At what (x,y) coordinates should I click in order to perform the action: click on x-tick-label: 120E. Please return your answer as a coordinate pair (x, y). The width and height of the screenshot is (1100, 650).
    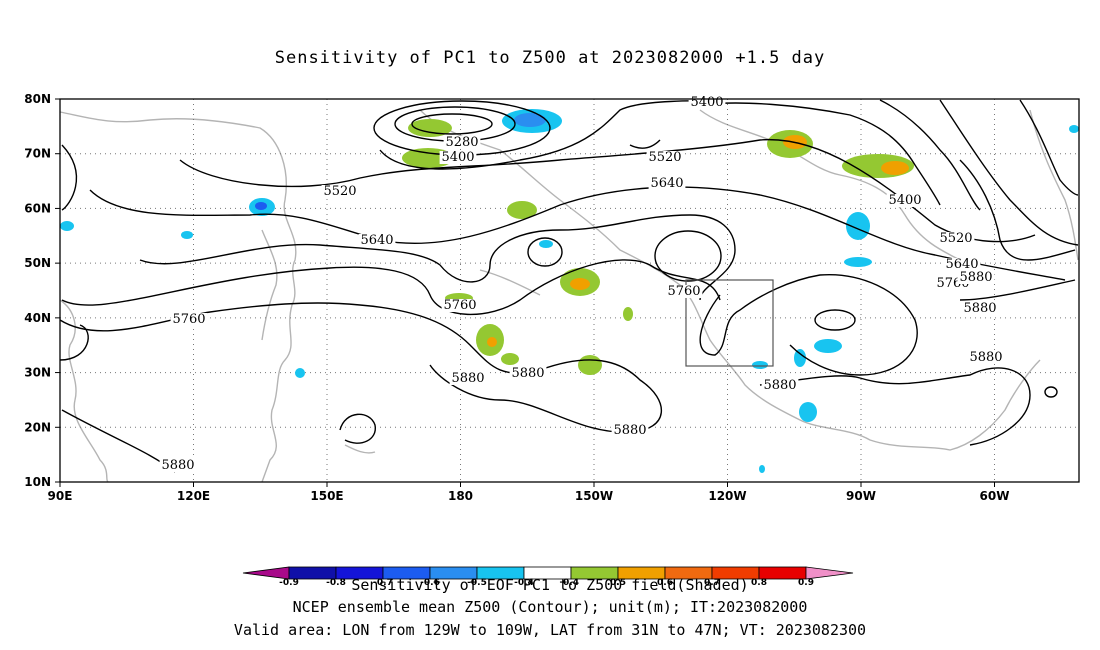
    Looking at the image, I should click on (193, 496).